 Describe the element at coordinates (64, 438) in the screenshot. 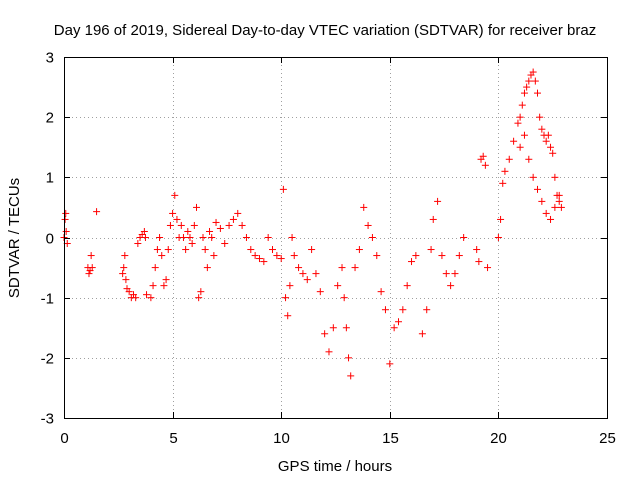

I see `x-tick-label: 0` at that location.